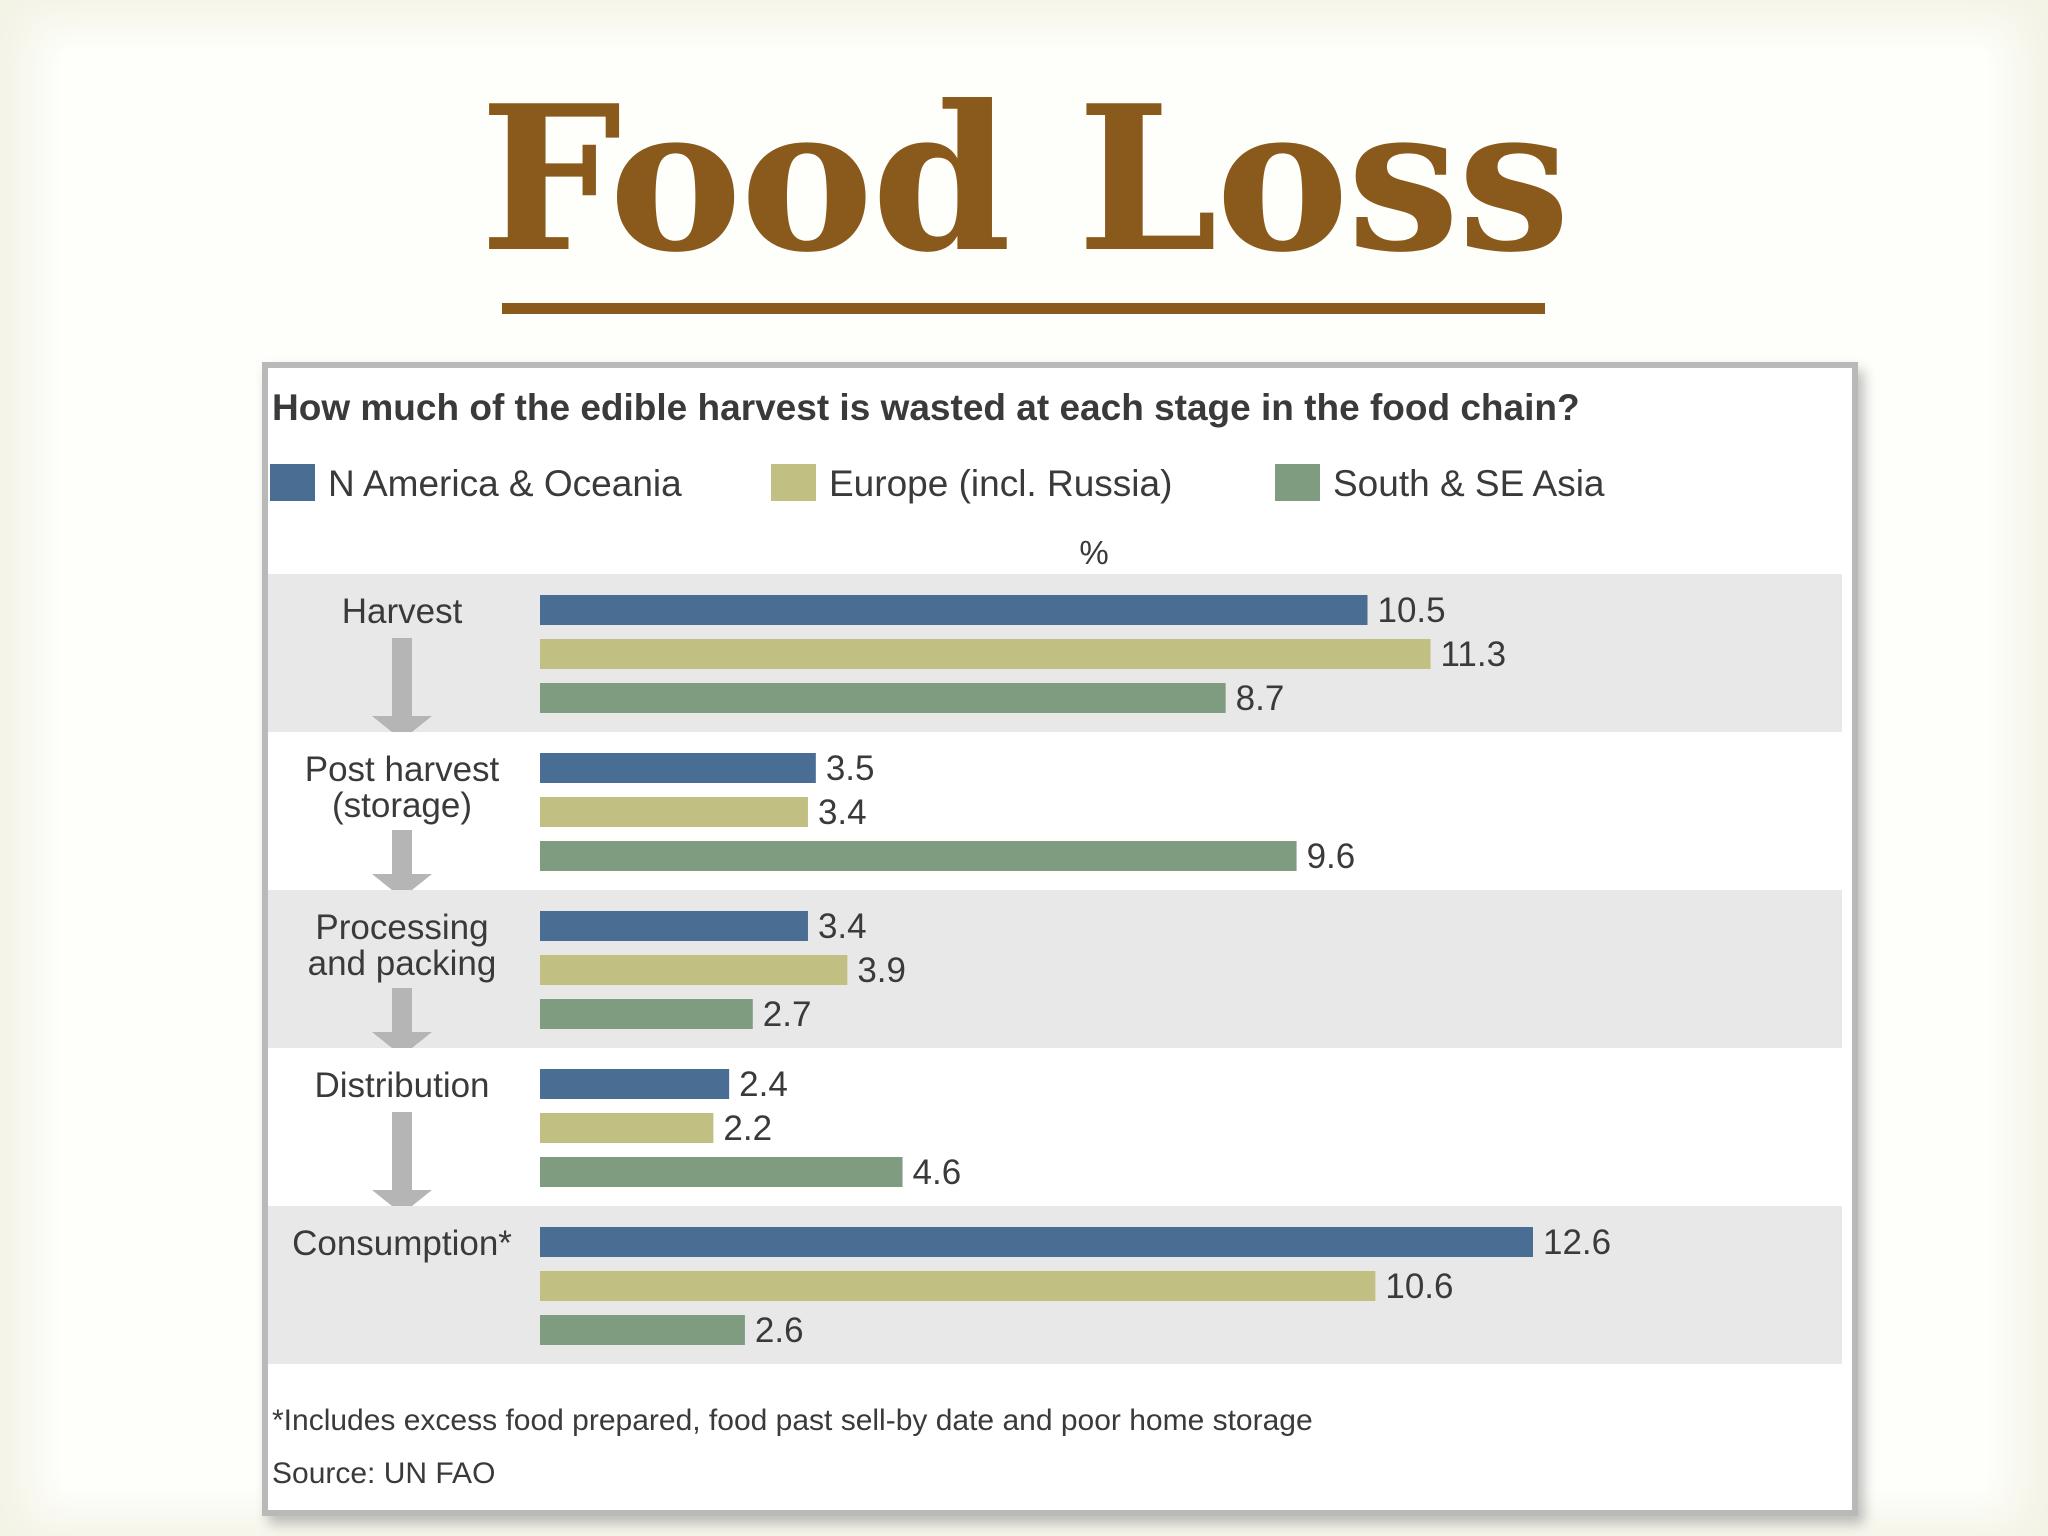 The width and height of the screenshot is (2048, 1536). What do you see at coordinates (747, 1128) in the screenshot?
I see `bar-value-4-2: 2.2` at bounding box center [747, 1128].